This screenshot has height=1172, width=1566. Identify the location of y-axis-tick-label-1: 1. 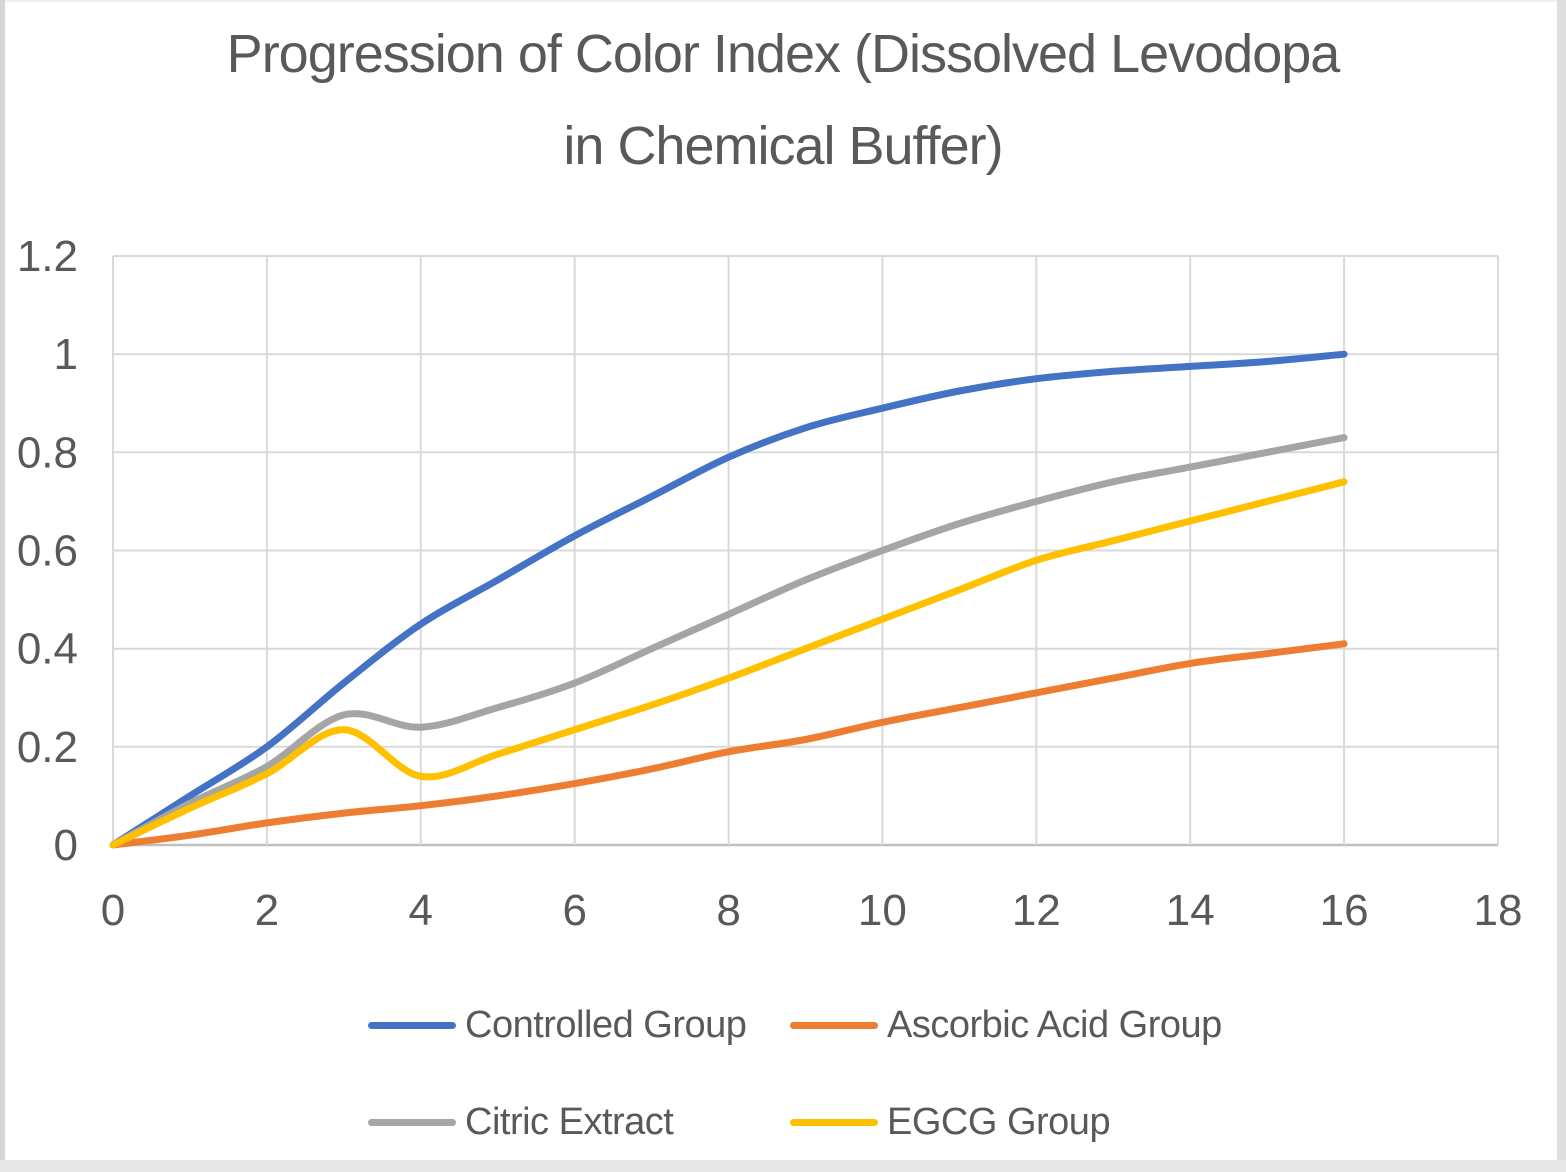
(66, 354).